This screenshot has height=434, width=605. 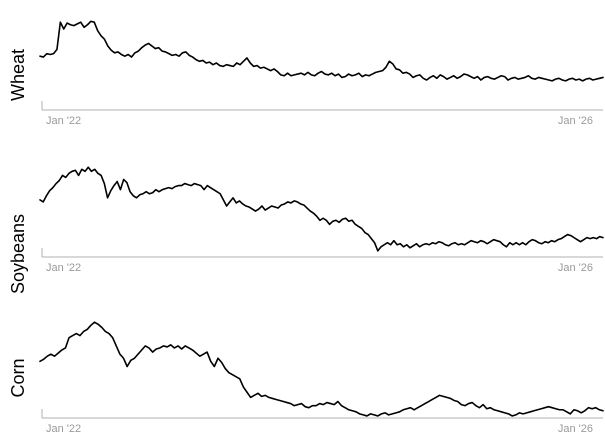 What do you see at coordinates (18, 254) in the screenshot?
I see `soybeans-label: Soybeans` at bounding box center [18, 254].